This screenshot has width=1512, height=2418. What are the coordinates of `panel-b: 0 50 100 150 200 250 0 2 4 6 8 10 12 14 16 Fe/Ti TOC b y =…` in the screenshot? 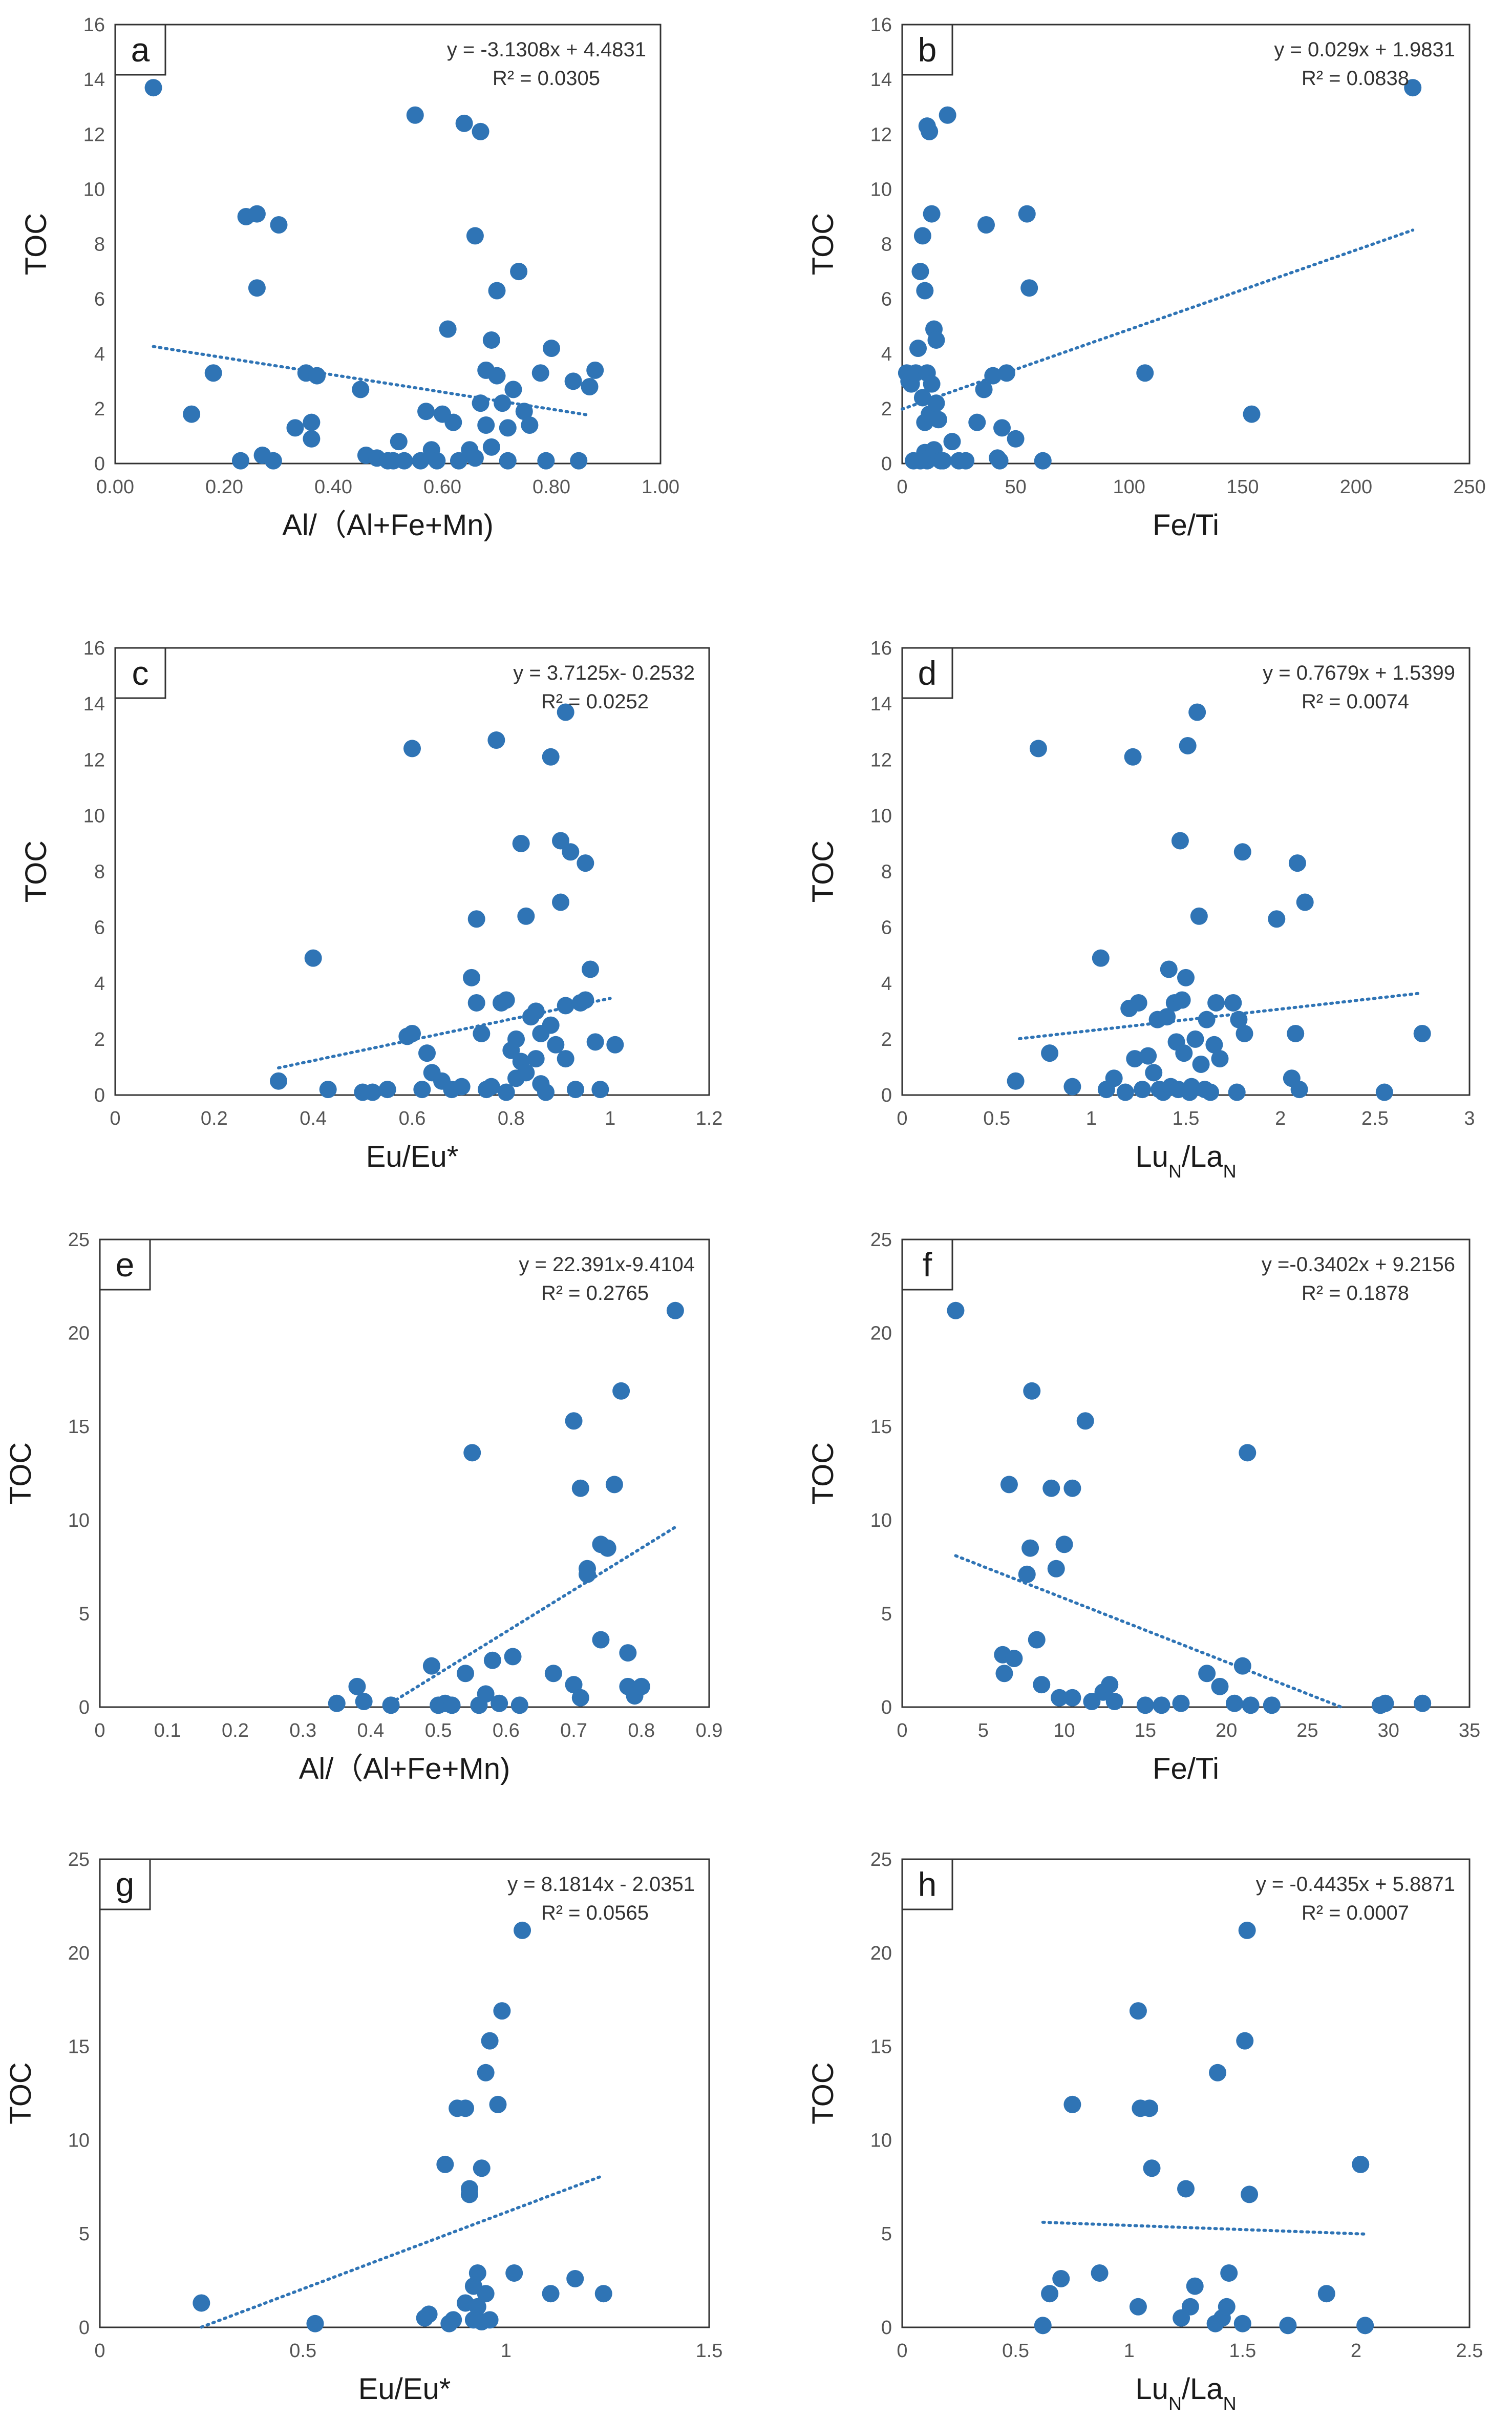 It's located at (1146, 278).